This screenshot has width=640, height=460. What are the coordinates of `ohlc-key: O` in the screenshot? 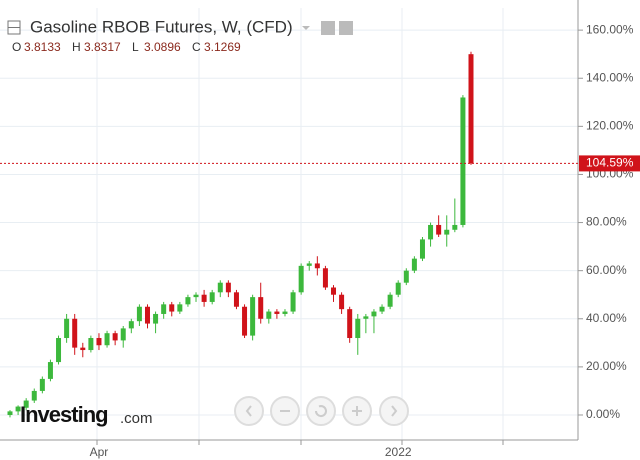 It's located at (16, 47).